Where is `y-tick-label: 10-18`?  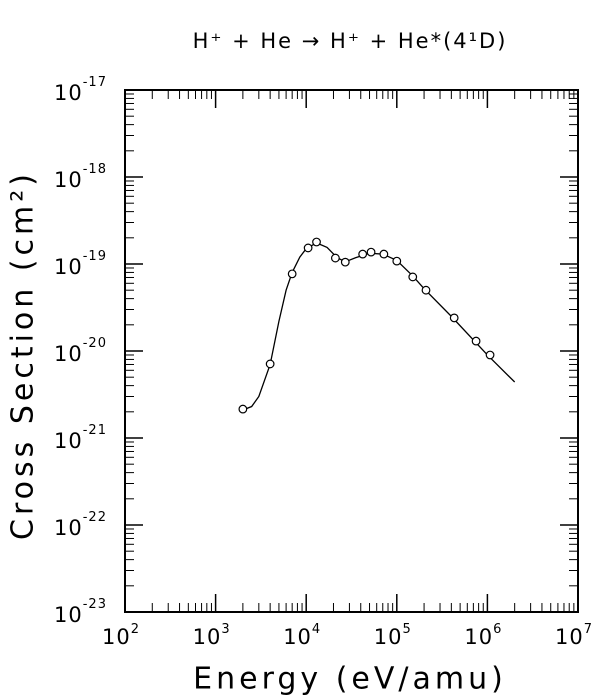 y-tick-label: 10-18 is located at coordinates (80, 177).